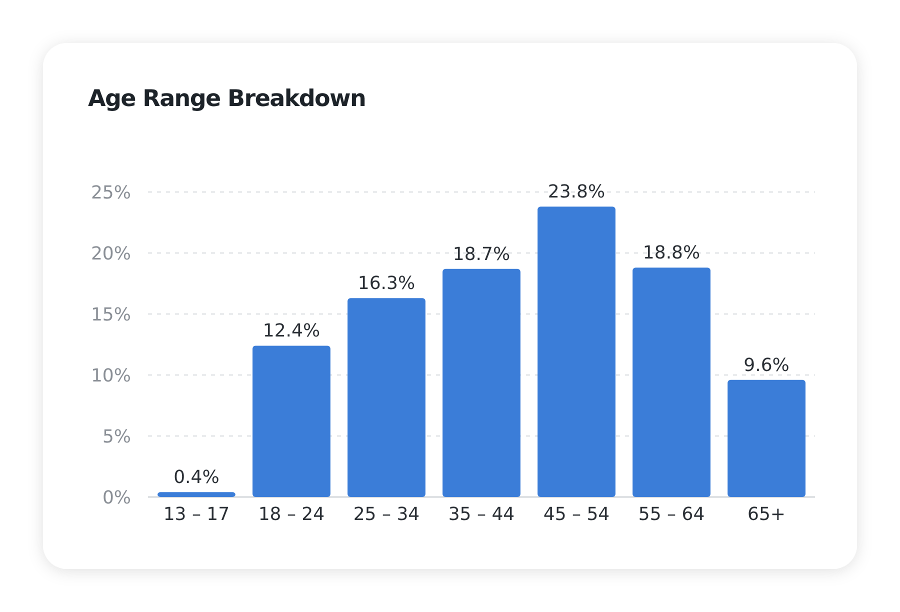 The image size is (900, 612). Describe the element at coordinates (291, 331) in the screenshot. I see `data-label: 12.4%` at that location.